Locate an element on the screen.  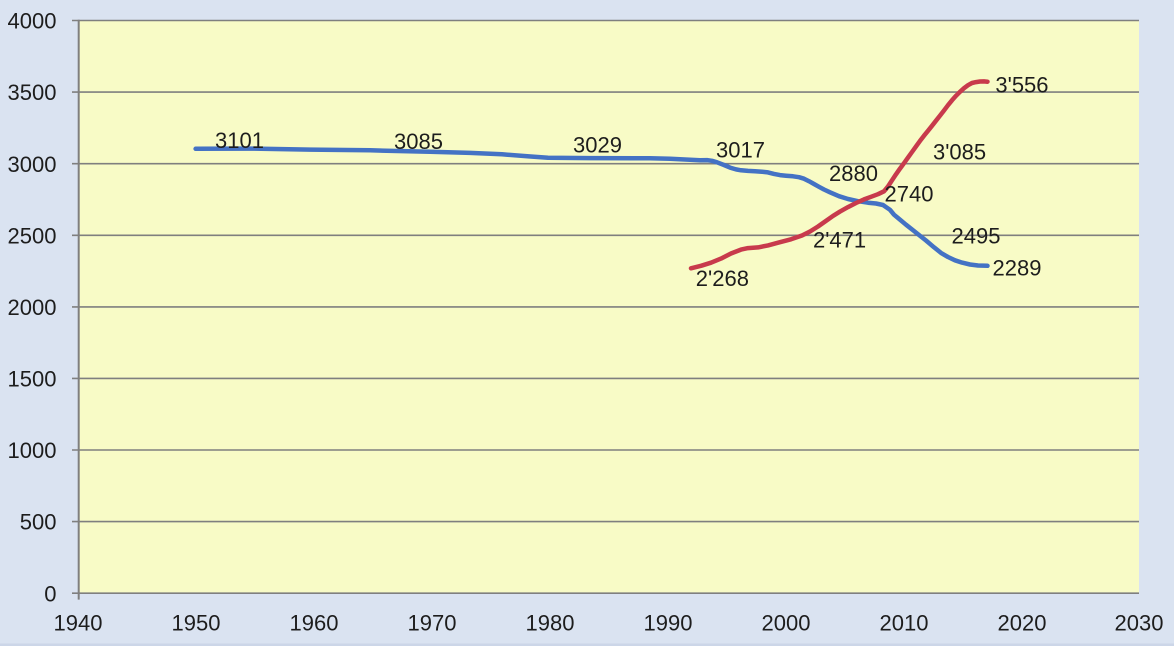
svg-text: 2020 is located at coordinates (1022, 623).